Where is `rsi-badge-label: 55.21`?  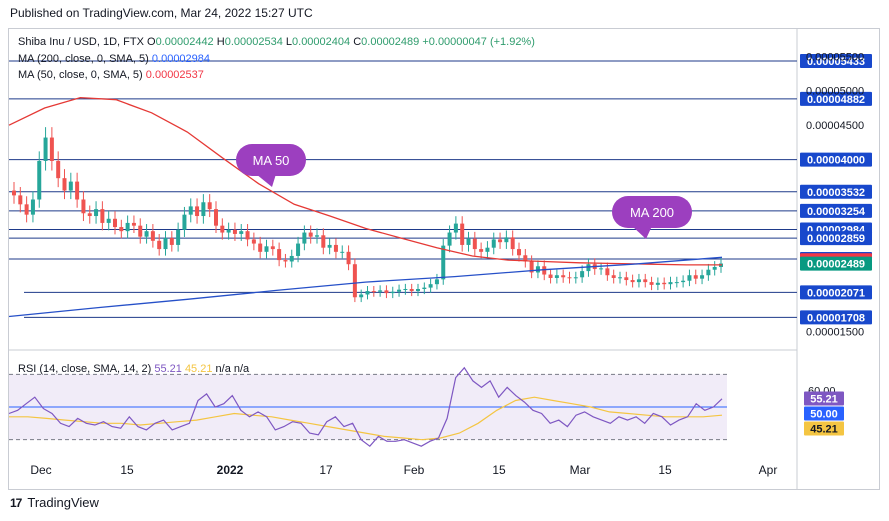
rsi-badge-label: 55.21 is located at coordinates (824, 399).